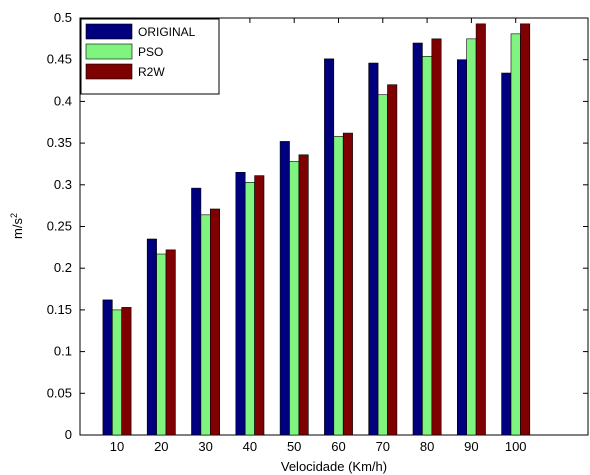  Describe the element at coordinates (63, 184) in the screenshot. I see `y-tick-label: 0.3` at that location.